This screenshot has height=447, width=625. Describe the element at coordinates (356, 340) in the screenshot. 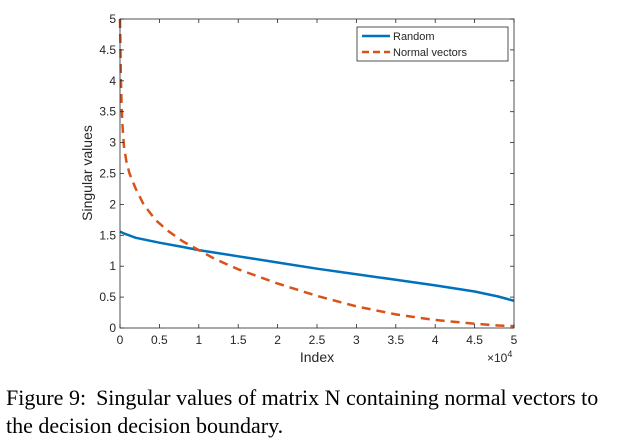

I see `x-tick-label: 3` at that location.